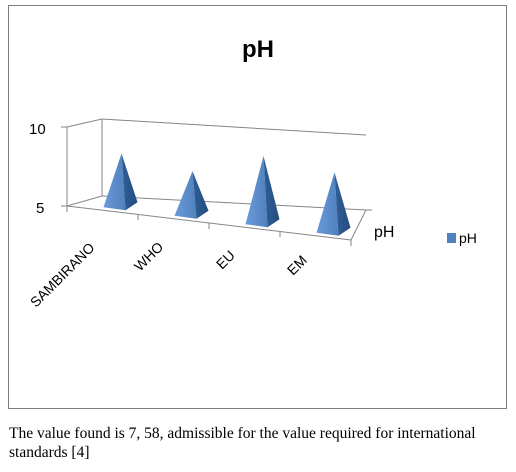  What do you see at coordinates (297, 265) in the screenshot?
I see `category-label-em: EM` at bounding box center [297, 265].